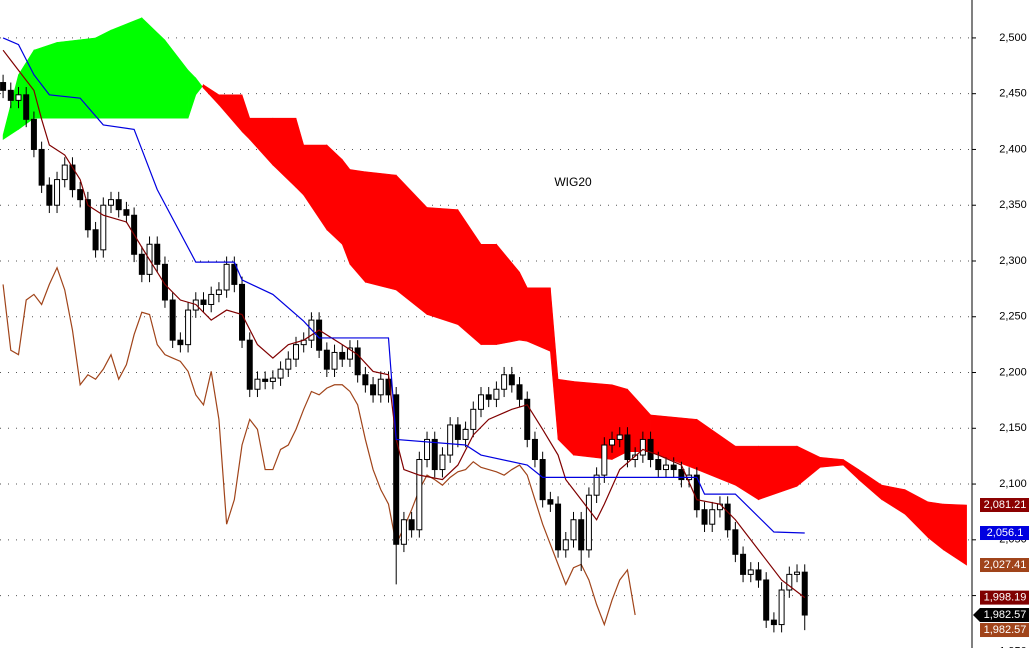 The height and width of the screenshot is (648, 1029). I want to click on tag-pointer, so click(976, 615).